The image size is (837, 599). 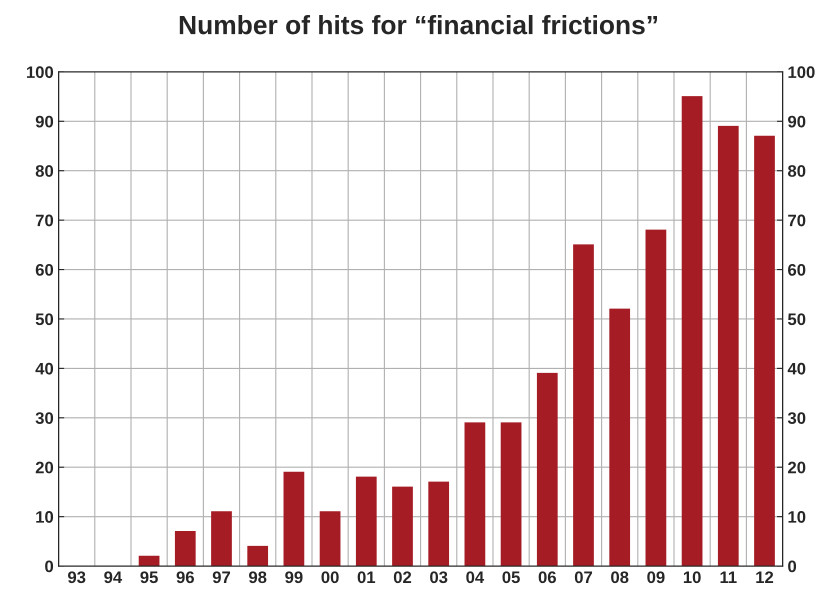 What do you see at coordinates (797, 517) in the screenshot?
I see `y2-tick-label: 10` at bounding box center [797, 517].